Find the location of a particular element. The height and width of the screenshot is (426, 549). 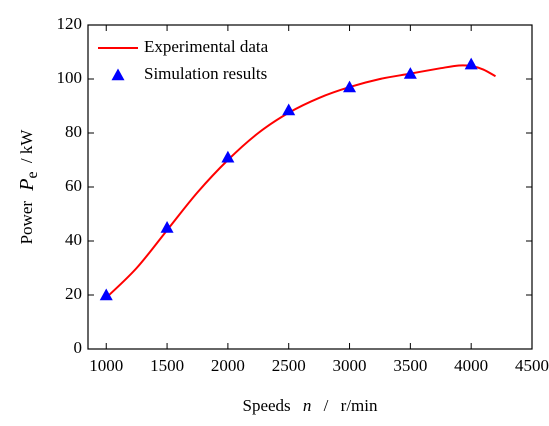

y-label-unit: / kW is located at coordinates (26, 146).